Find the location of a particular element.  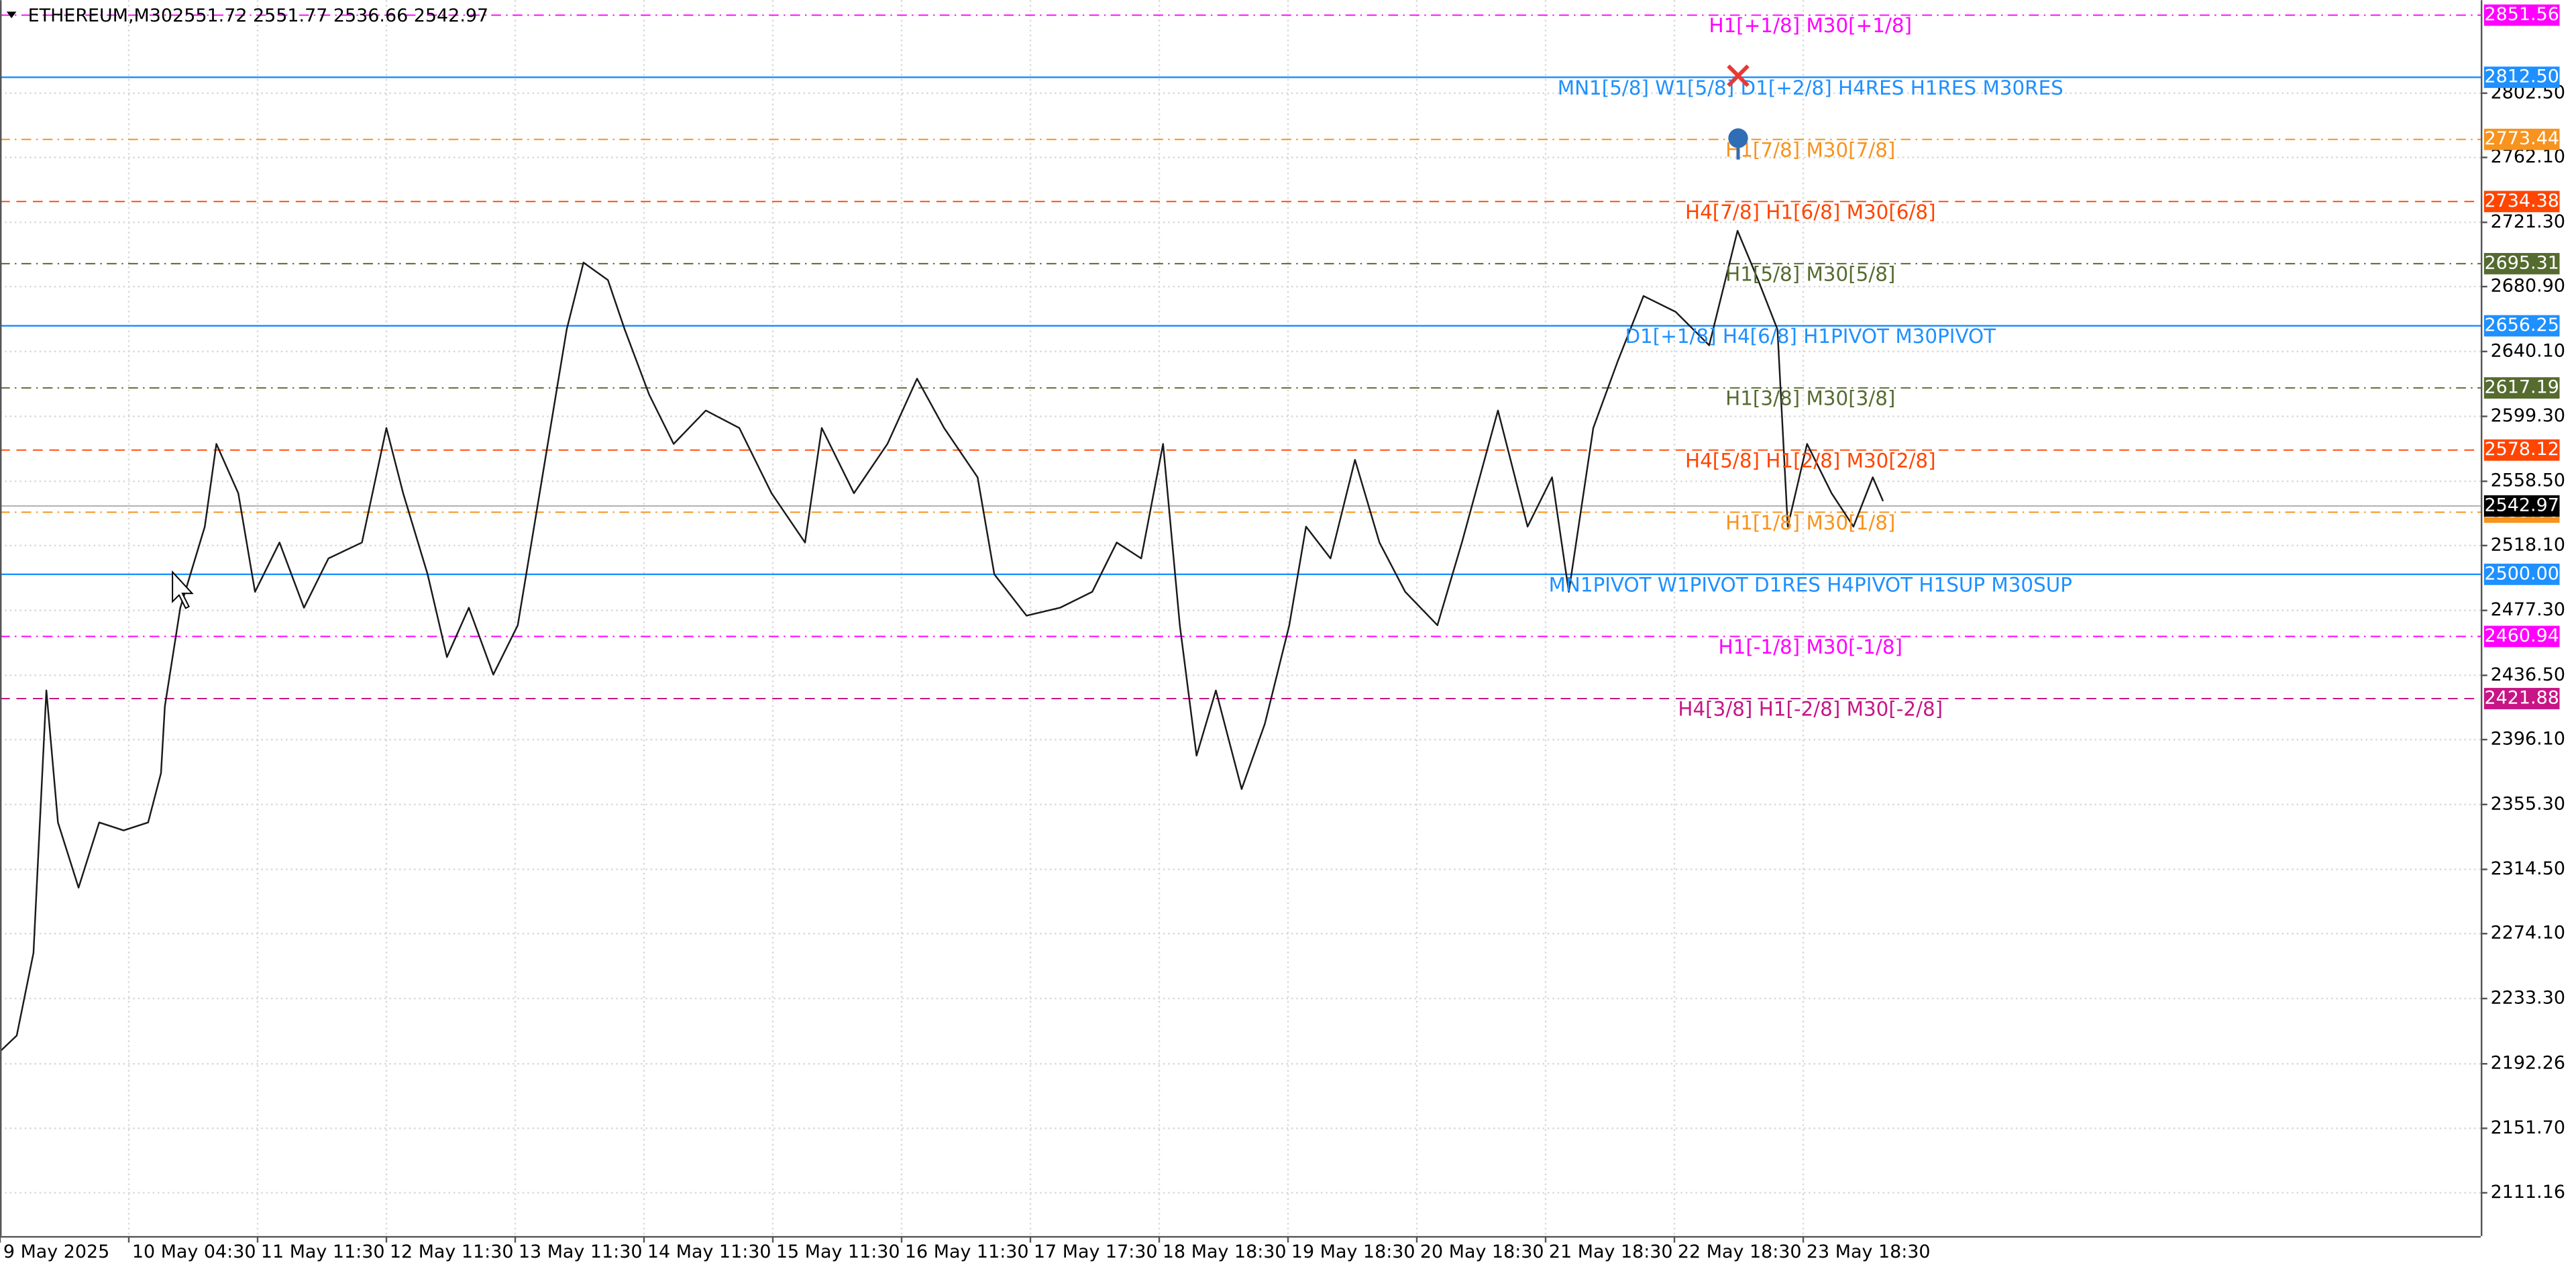

x-tick-label: 10 May 04:30 is located at coordinates (194, 1251).